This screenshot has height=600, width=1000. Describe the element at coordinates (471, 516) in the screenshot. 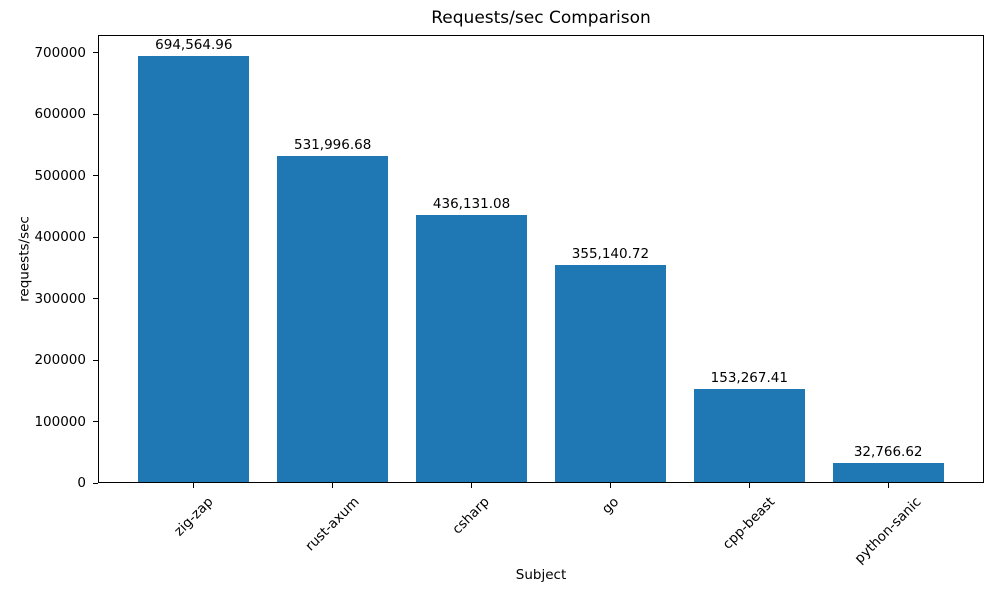

I see `x-tick-label-csharp: csharp` at that location.